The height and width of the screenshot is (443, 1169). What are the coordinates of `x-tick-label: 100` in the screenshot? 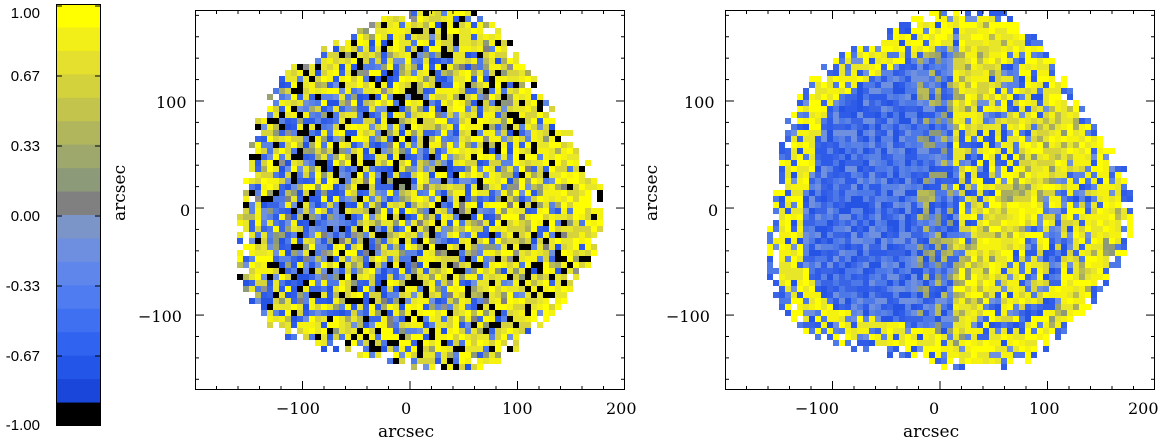 It's located at (517, 408).